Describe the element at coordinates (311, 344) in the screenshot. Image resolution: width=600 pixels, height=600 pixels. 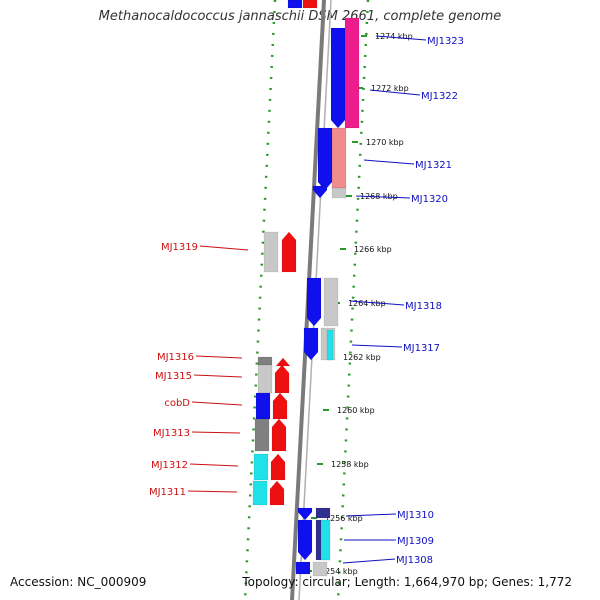
I see `gene-mj1317` at that location.